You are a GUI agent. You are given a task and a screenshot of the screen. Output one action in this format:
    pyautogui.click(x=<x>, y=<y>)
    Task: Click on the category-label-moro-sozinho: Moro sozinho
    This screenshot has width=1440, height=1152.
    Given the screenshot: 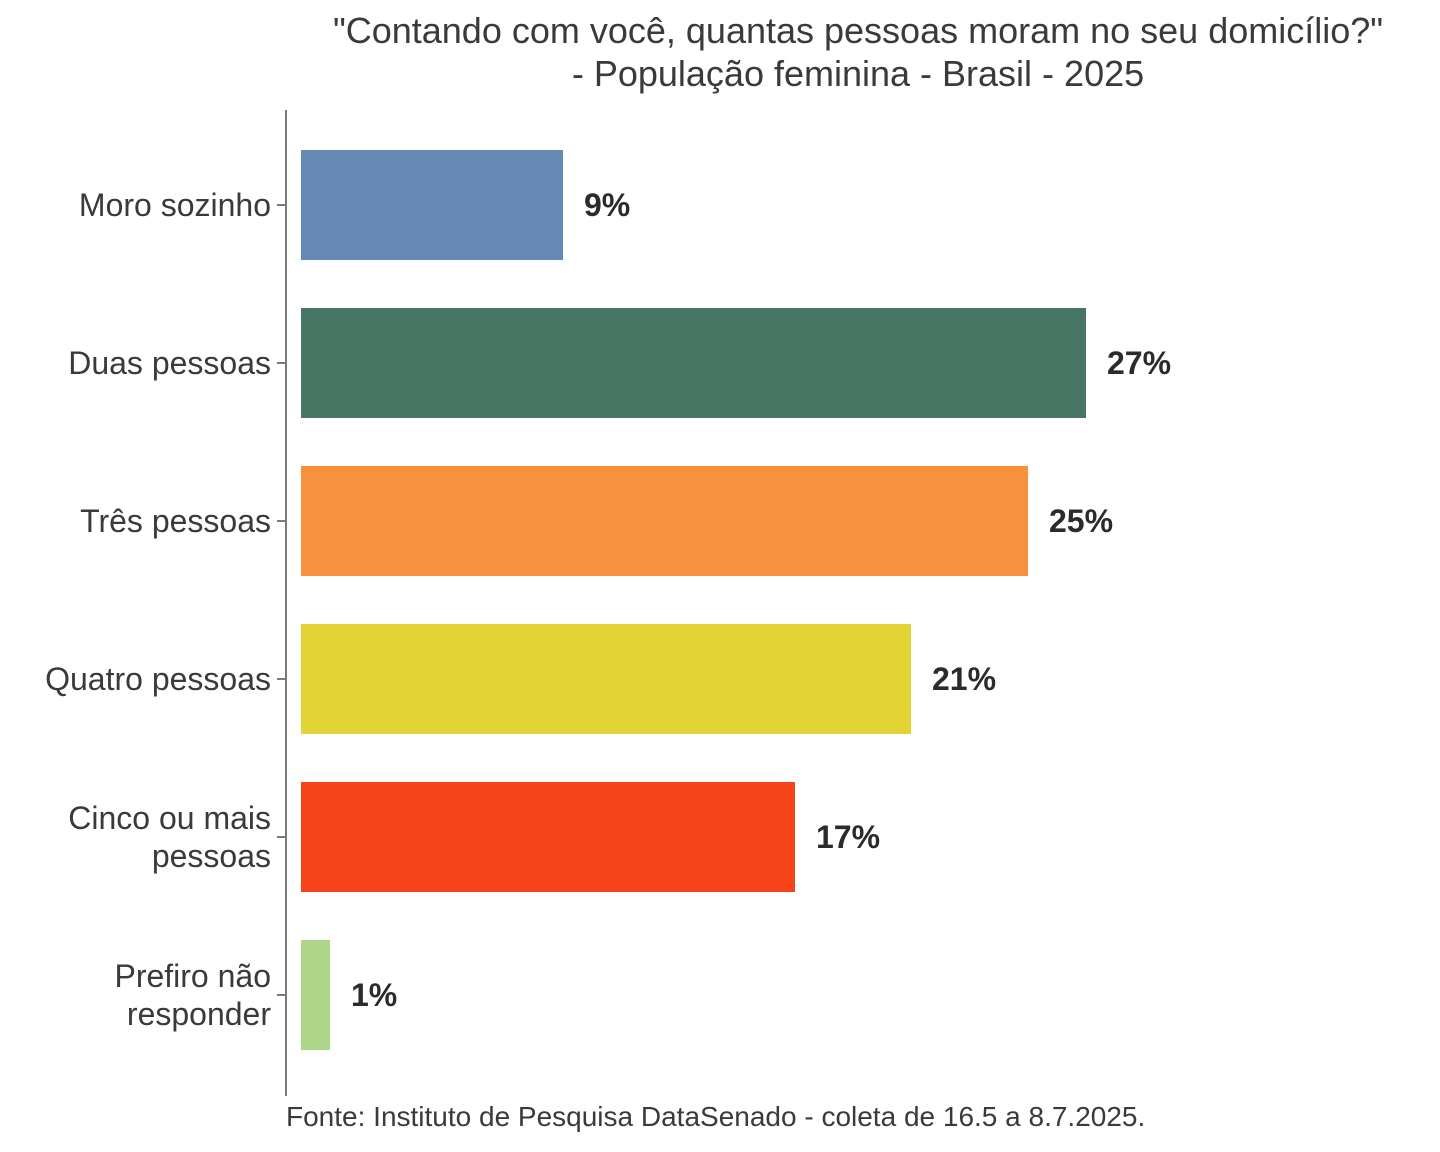 What is the action you would take?
    pyautogui.click(x=174, y=205)
    